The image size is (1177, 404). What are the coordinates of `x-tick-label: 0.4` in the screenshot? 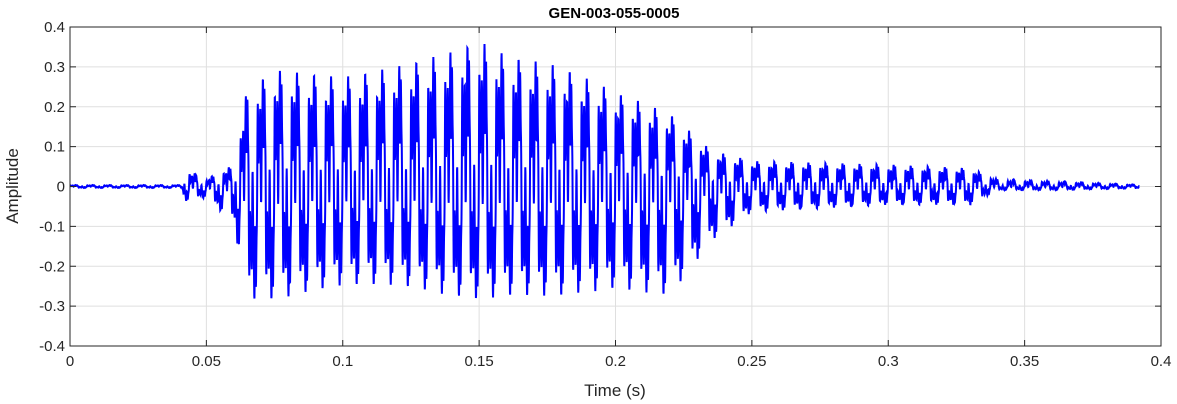 It's located at (1161, 361).